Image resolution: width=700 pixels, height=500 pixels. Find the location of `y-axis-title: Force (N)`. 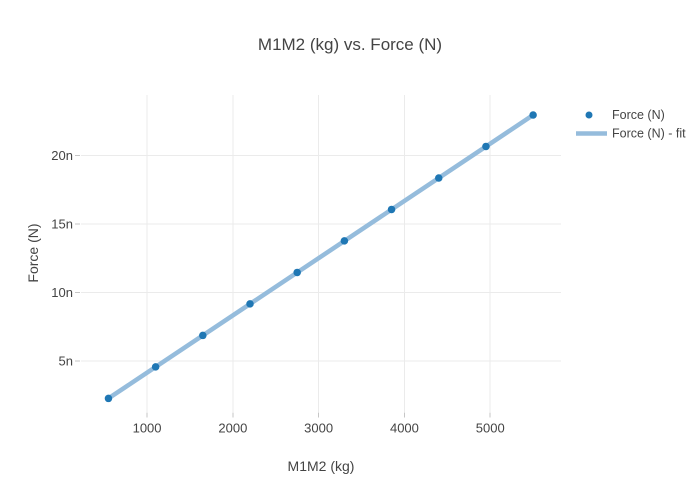

y-axis-title: Force (N) is located at coordinates (33, 252).